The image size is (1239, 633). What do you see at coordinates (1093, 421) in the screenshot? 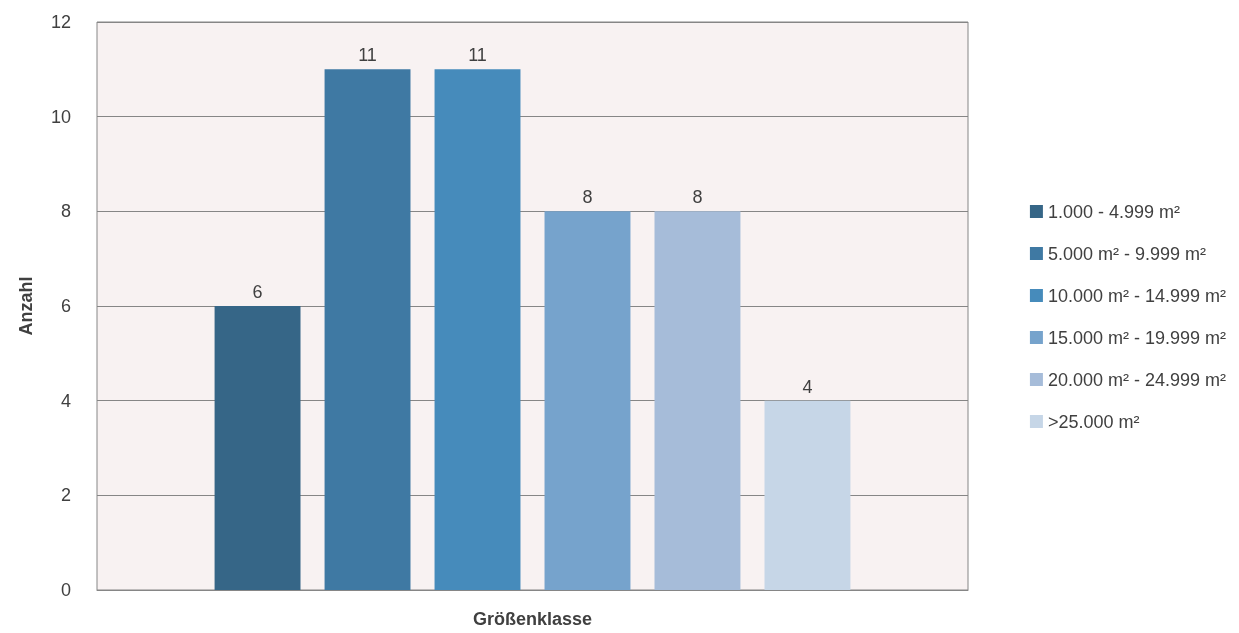
I see `legend-label: >25.000 m²` at bounding box center [1093, 421].